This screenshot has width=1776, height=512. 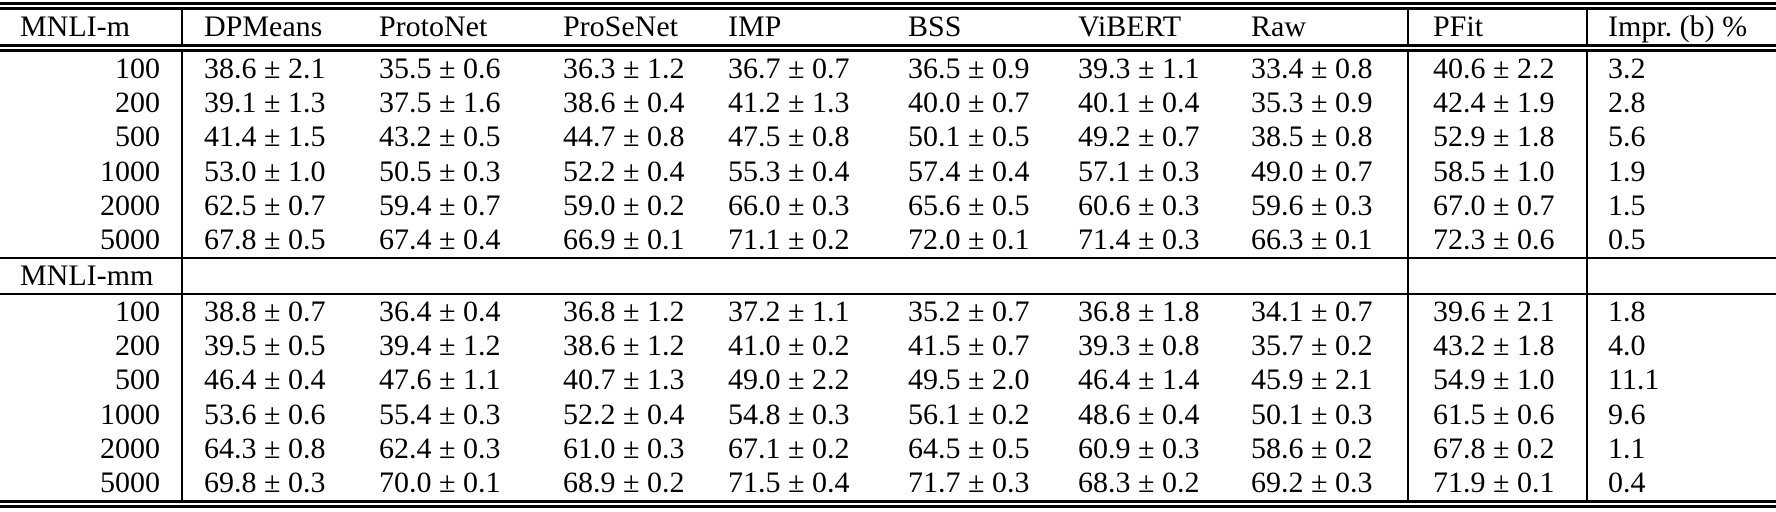 I want to click on value-cell: 45.9 ± 2.1, so click(x=1312, y=380).